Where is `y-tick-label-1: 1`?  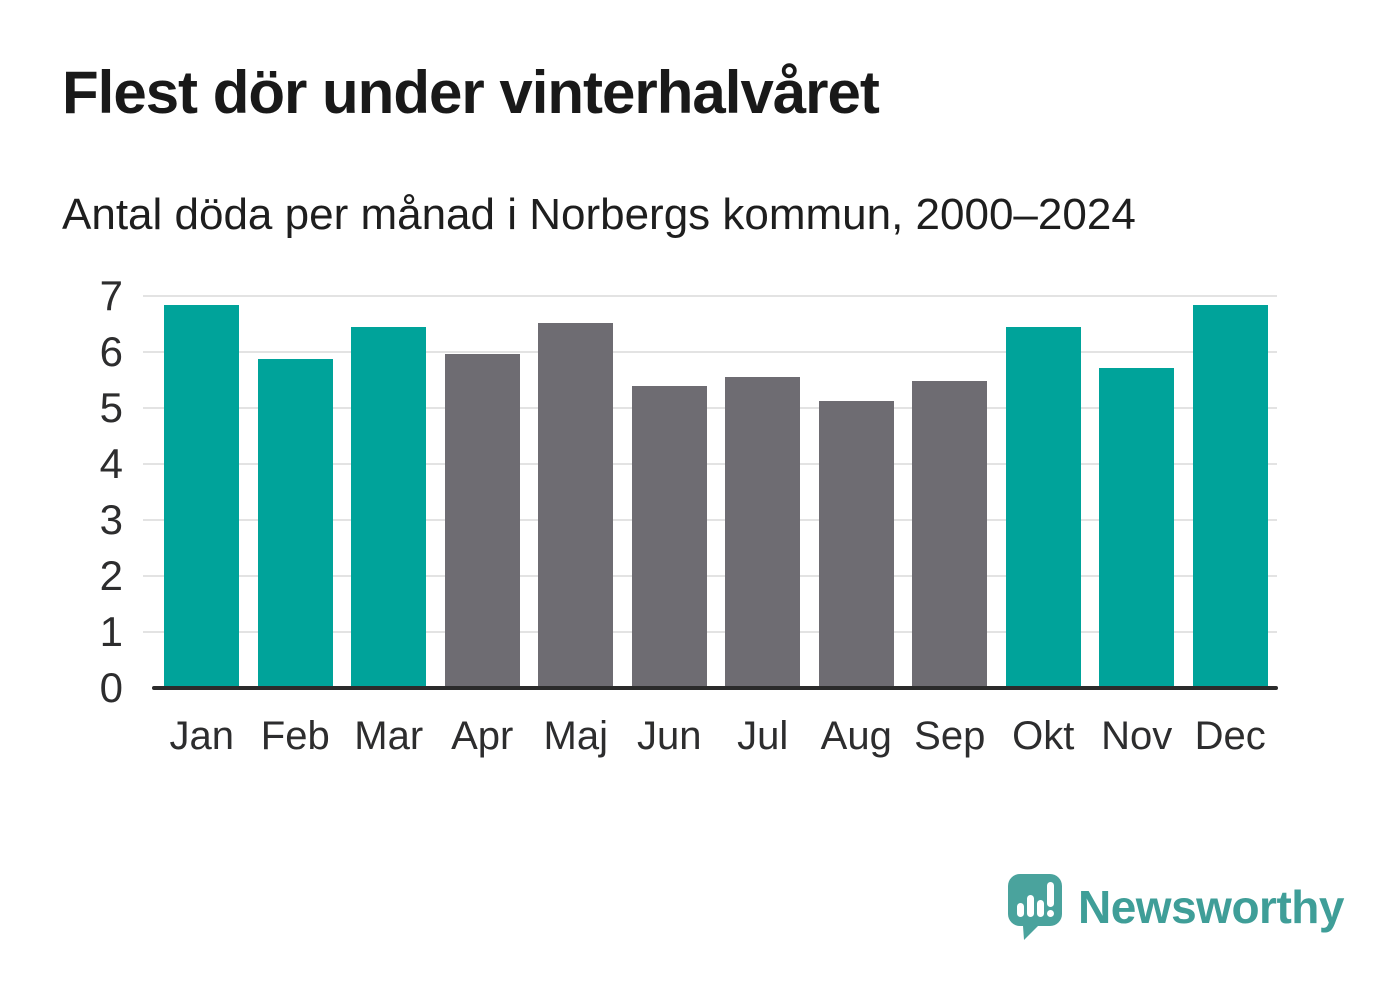 y-tick-label-1: 1 is located at coordinates (111, 631).